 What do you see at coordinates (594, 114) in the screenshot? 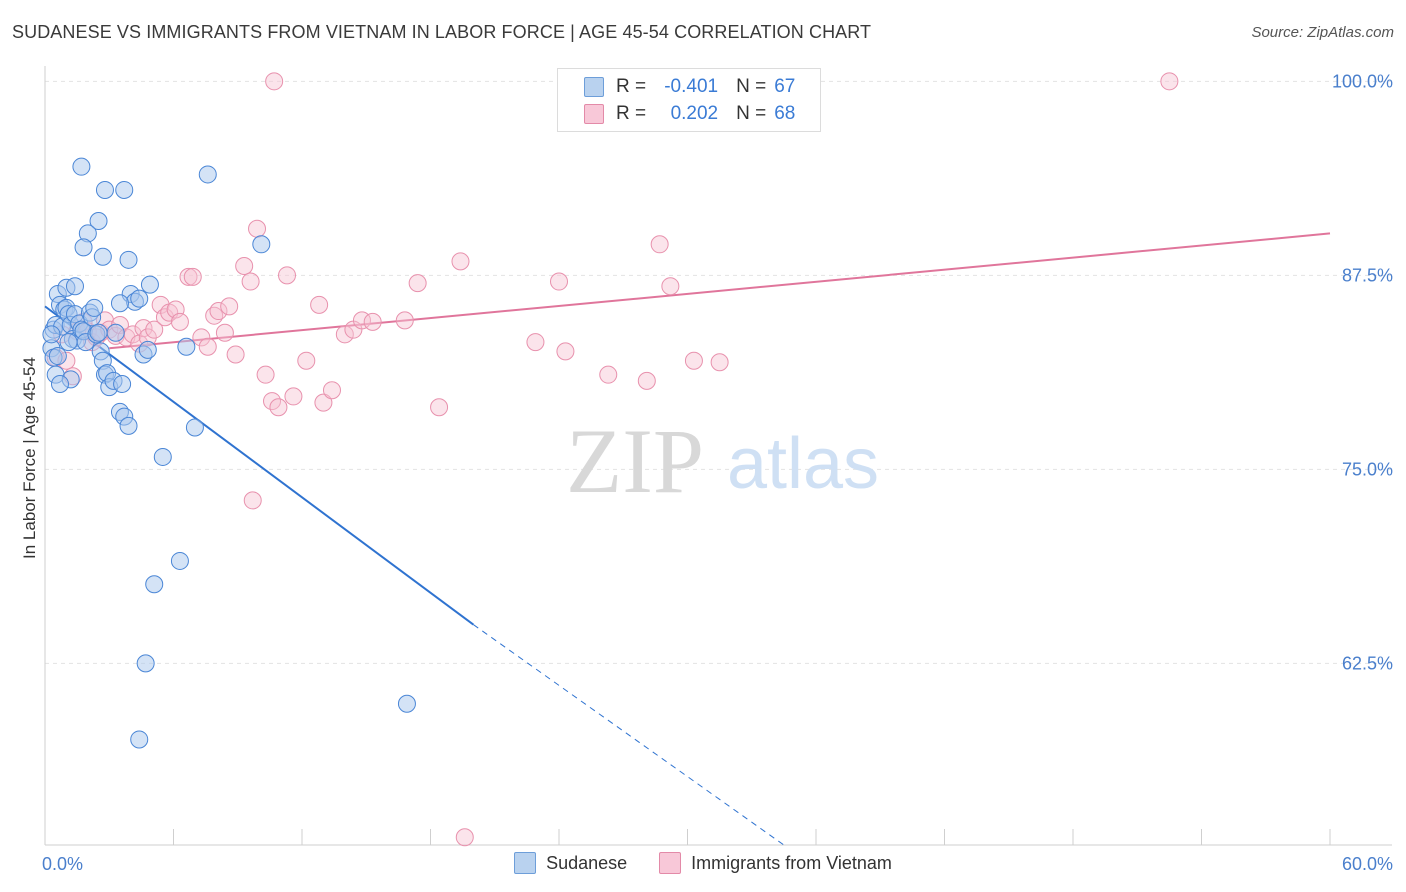
I see `vietnam-swatch` at bounding box center [594, 114].